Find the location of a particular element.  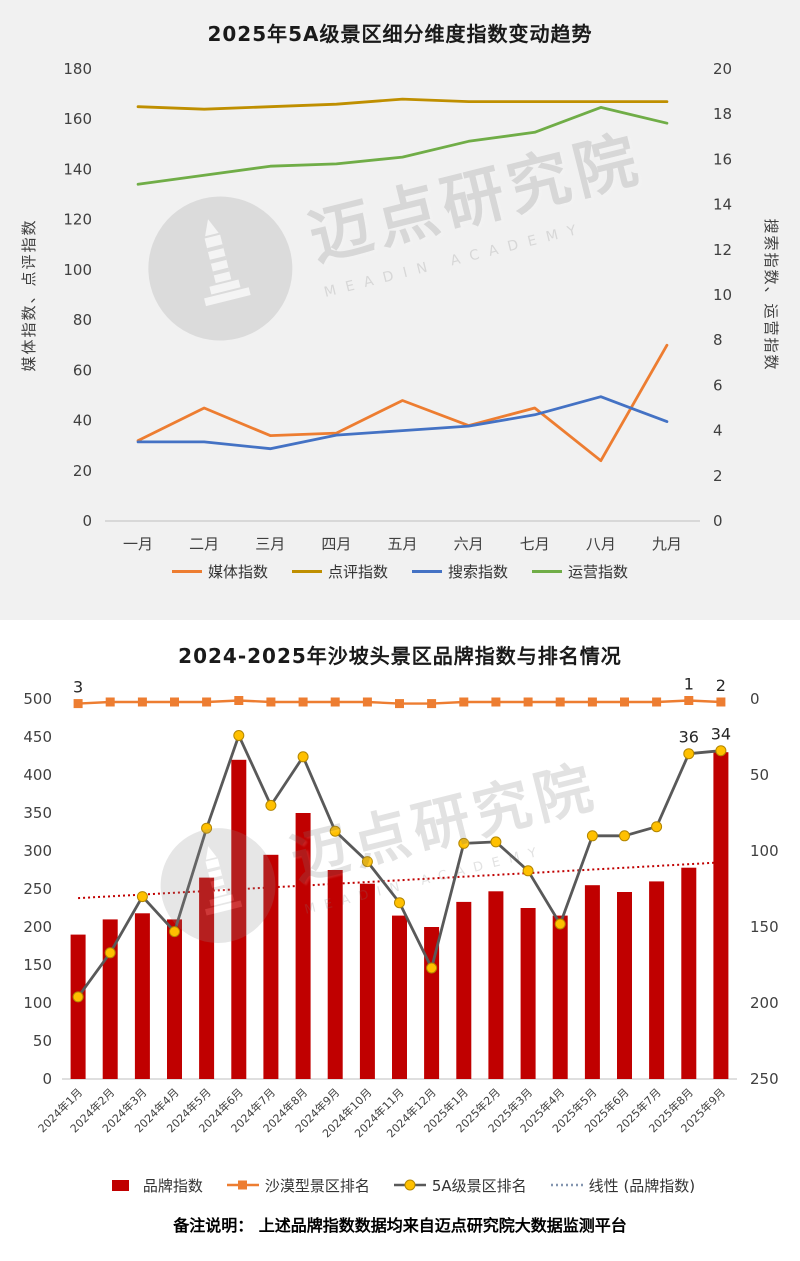

legend-label: 品牌指数 is located at coordinates (172, 1186).